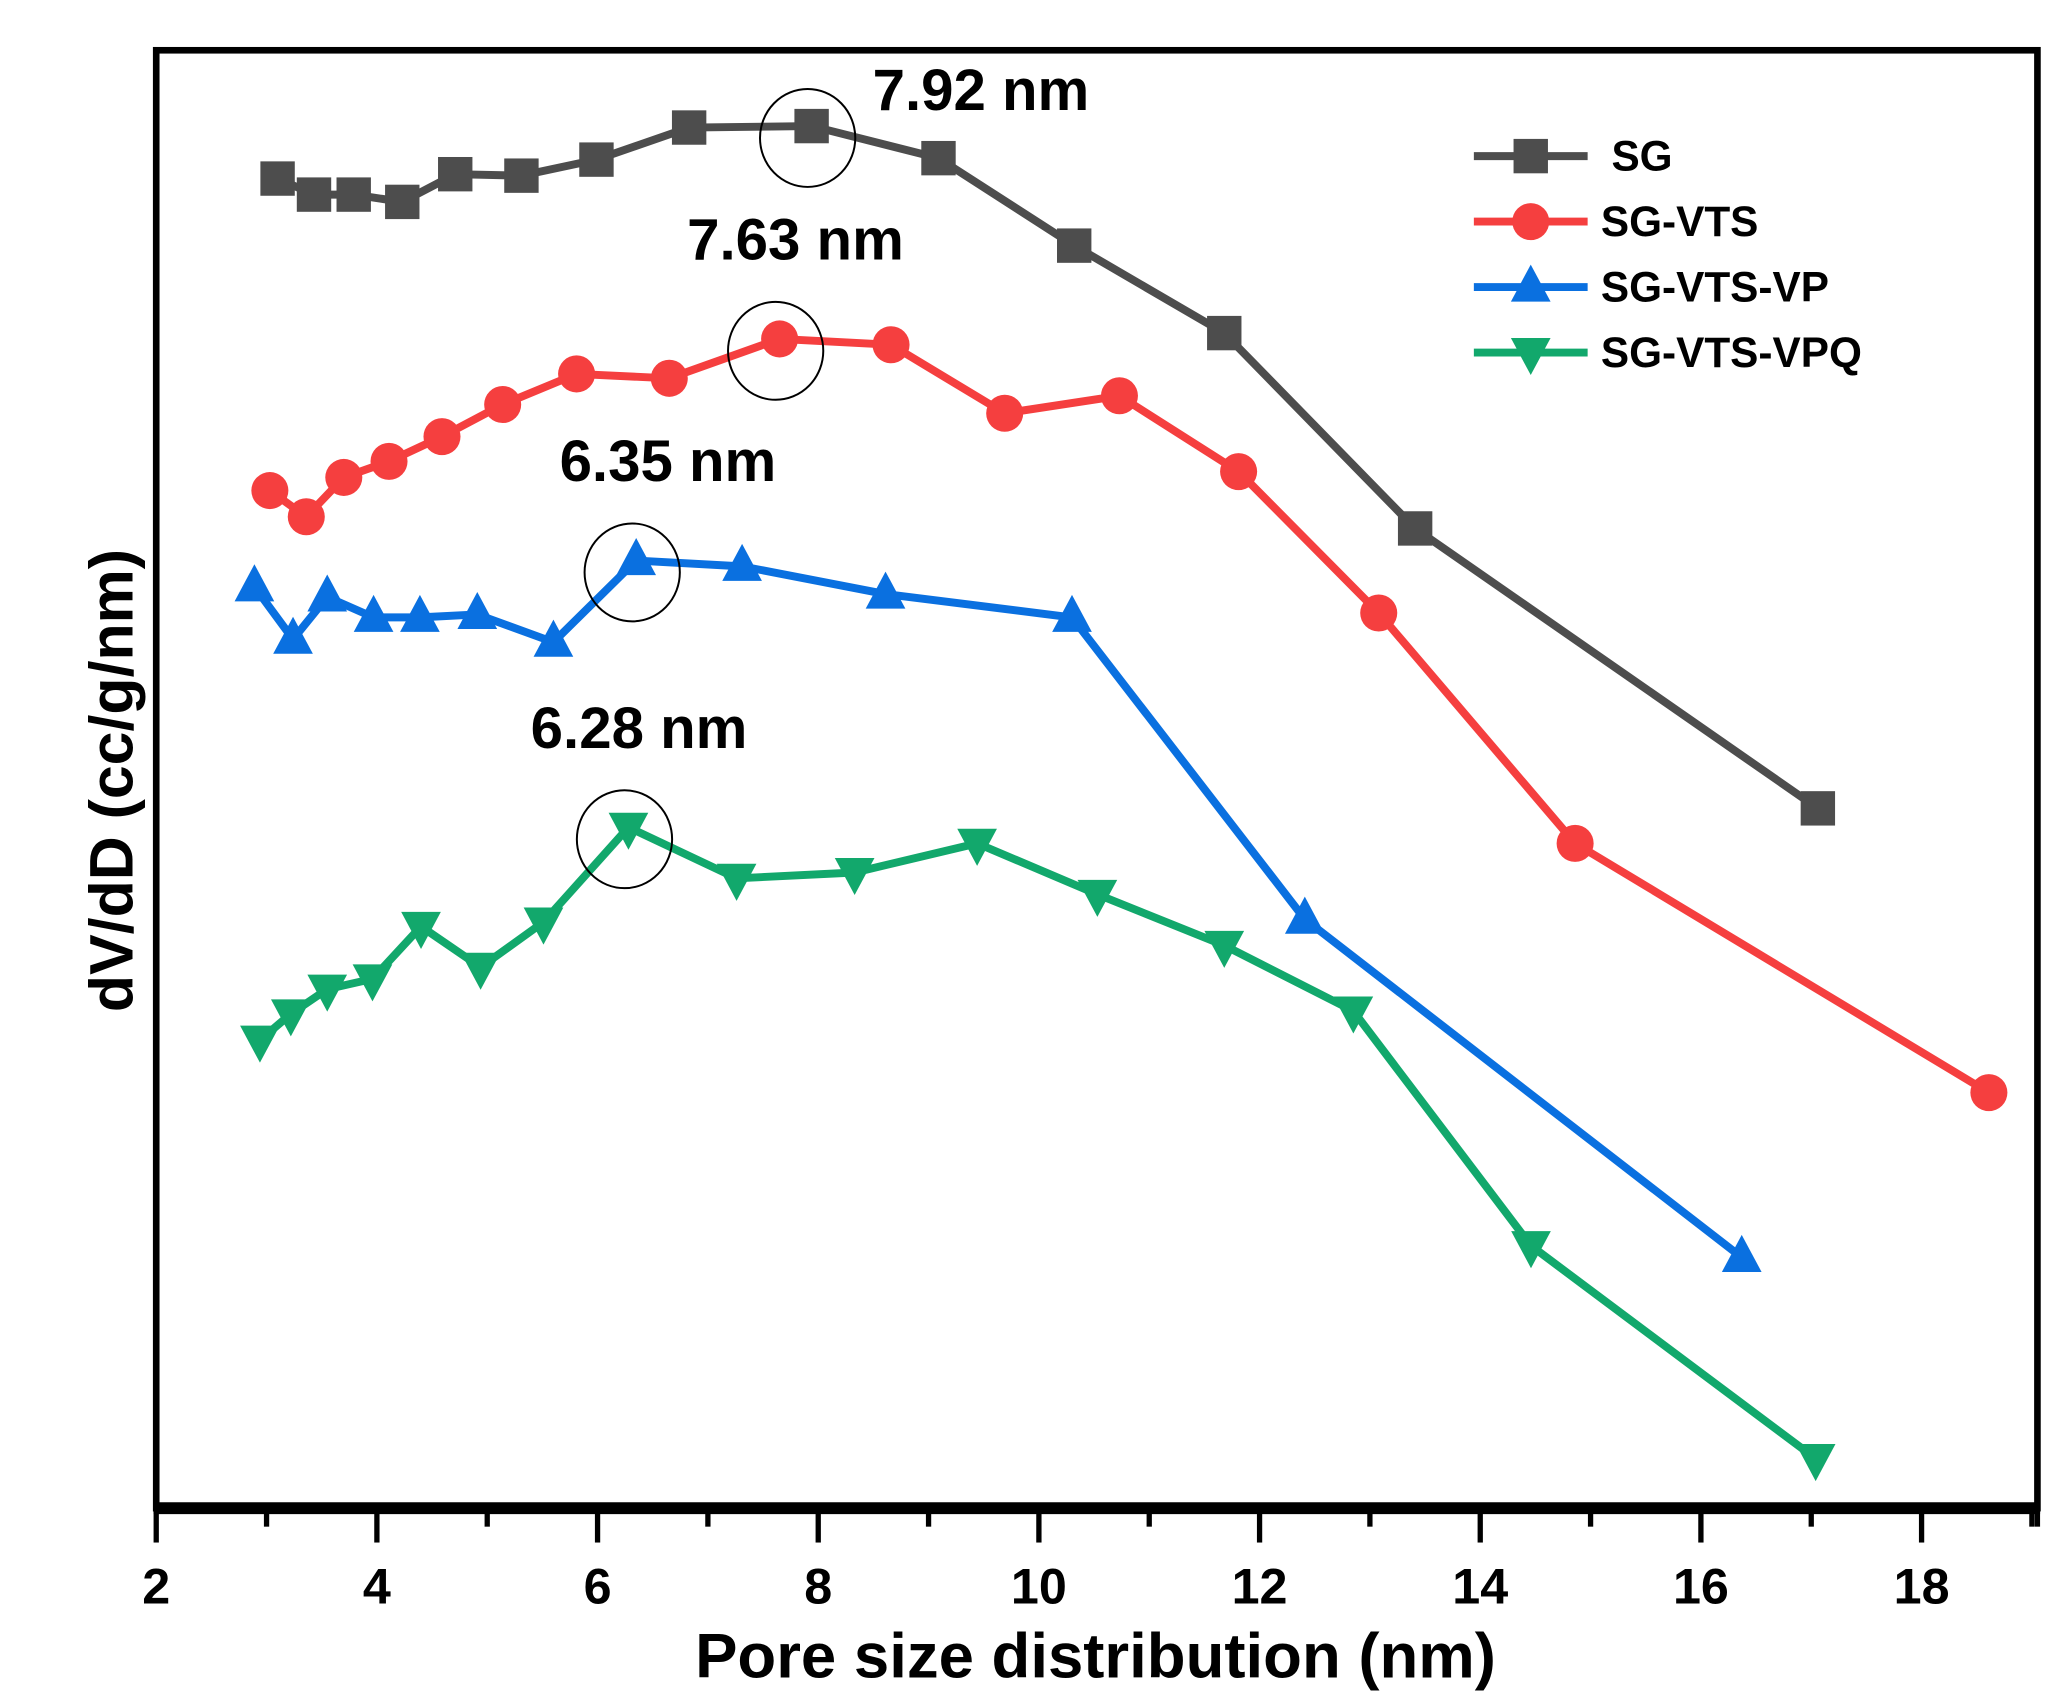 The height and width of the screenshot is (1696, 2064). What do you see at coordinates (598, 1585) in the screenshot?
I see `x-tick-label: 6` at bounding box center [598, 1585].